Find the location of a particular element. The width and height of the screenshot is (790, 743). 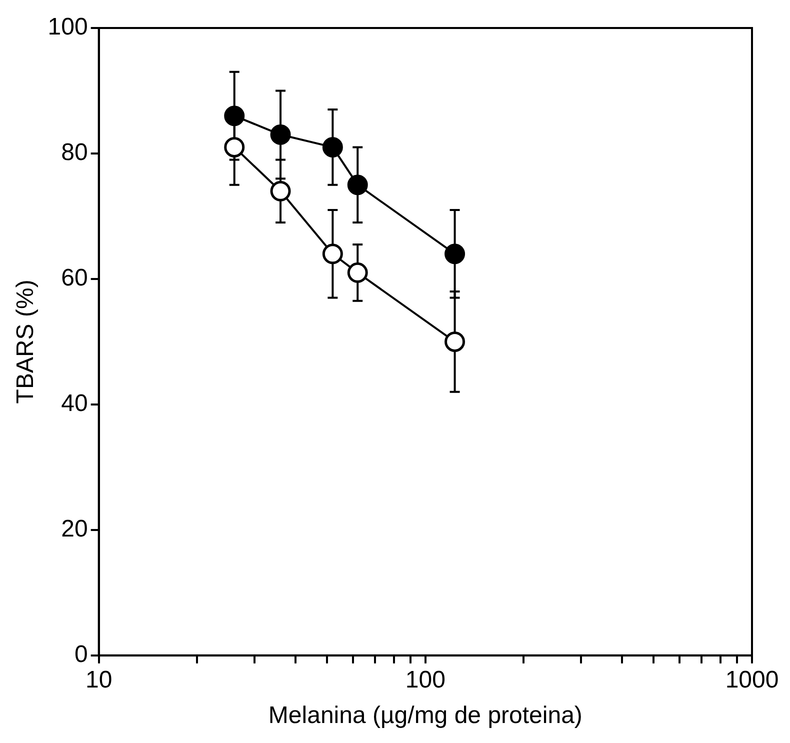

y-tick-label: 80 is located at coordinates (74, 152).